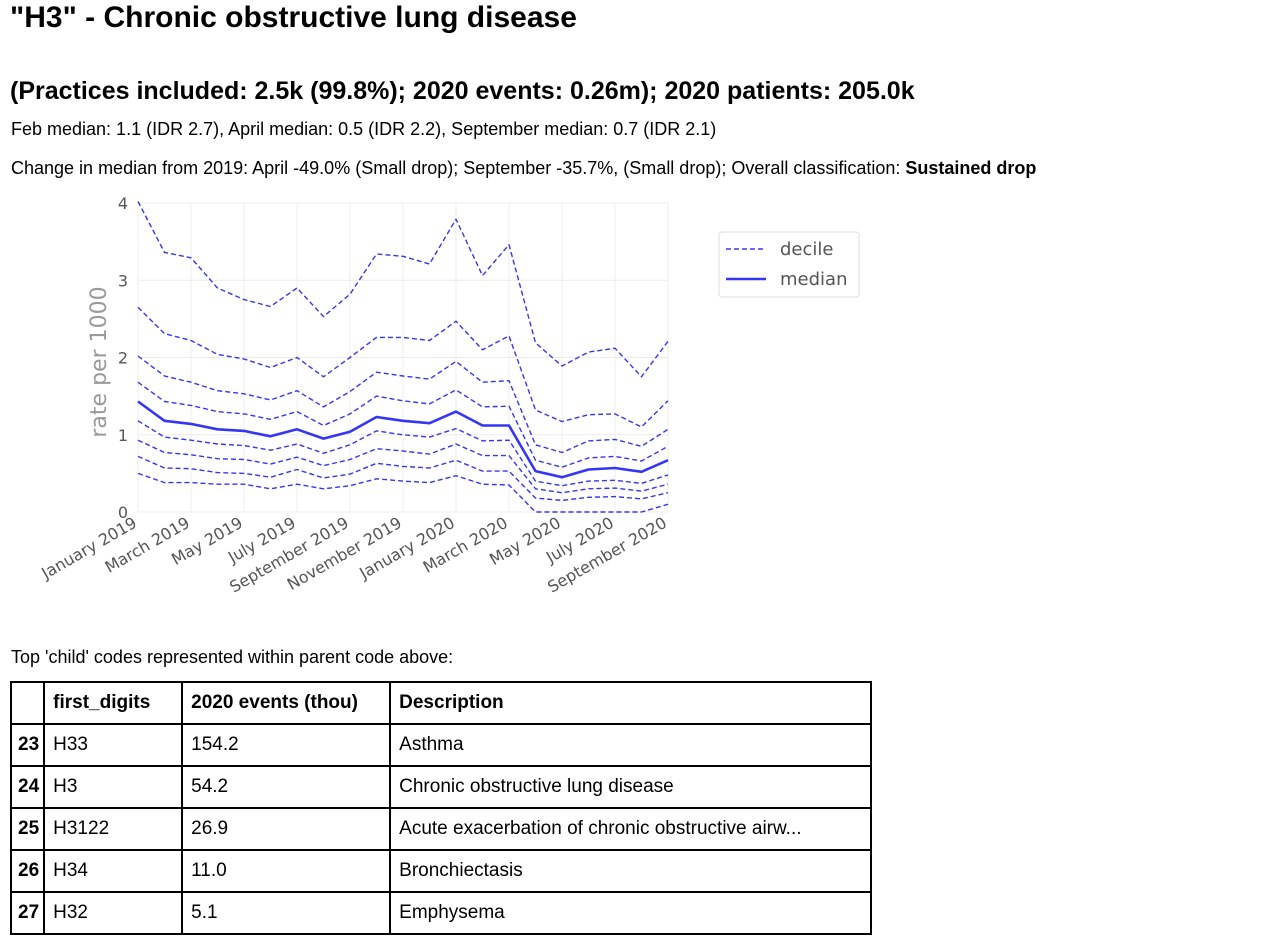 This screenshot has height=951, width=1280. Describe the element at coordinates (113, 745) in the screenshot. I see `code-cell: H33` at that location.